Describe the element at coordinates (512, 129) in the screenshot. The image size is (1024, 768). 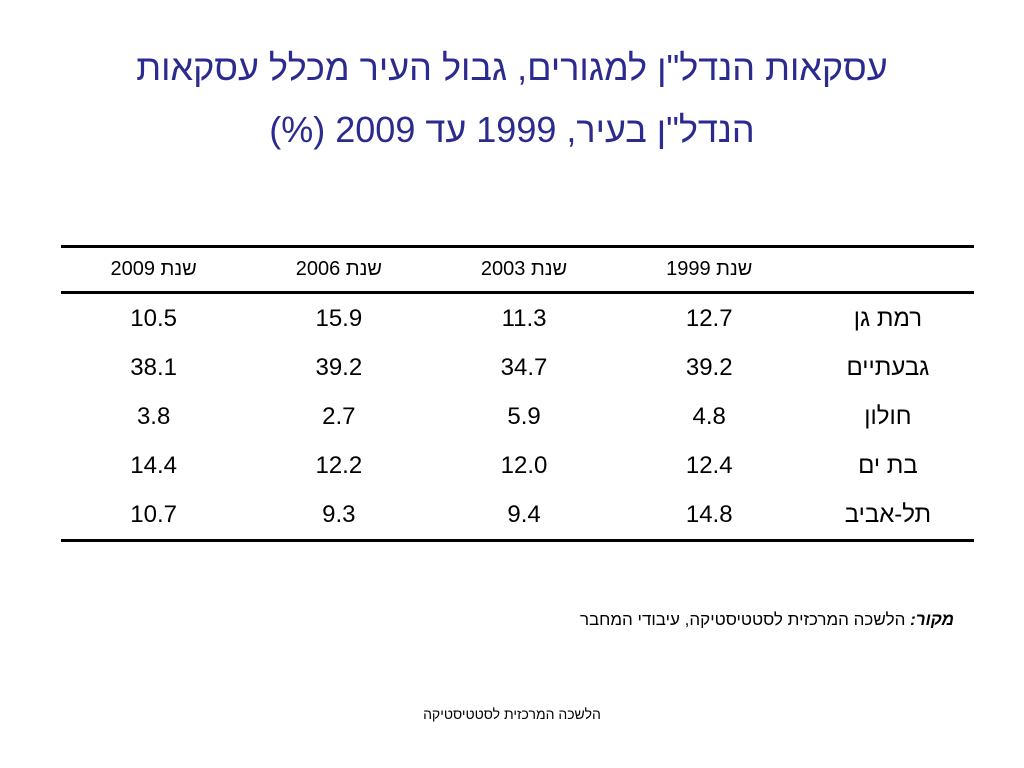
I see `slide-title-line-2: הנדל"ן בעיר, 1999 עד 2009 (%)` at that location.